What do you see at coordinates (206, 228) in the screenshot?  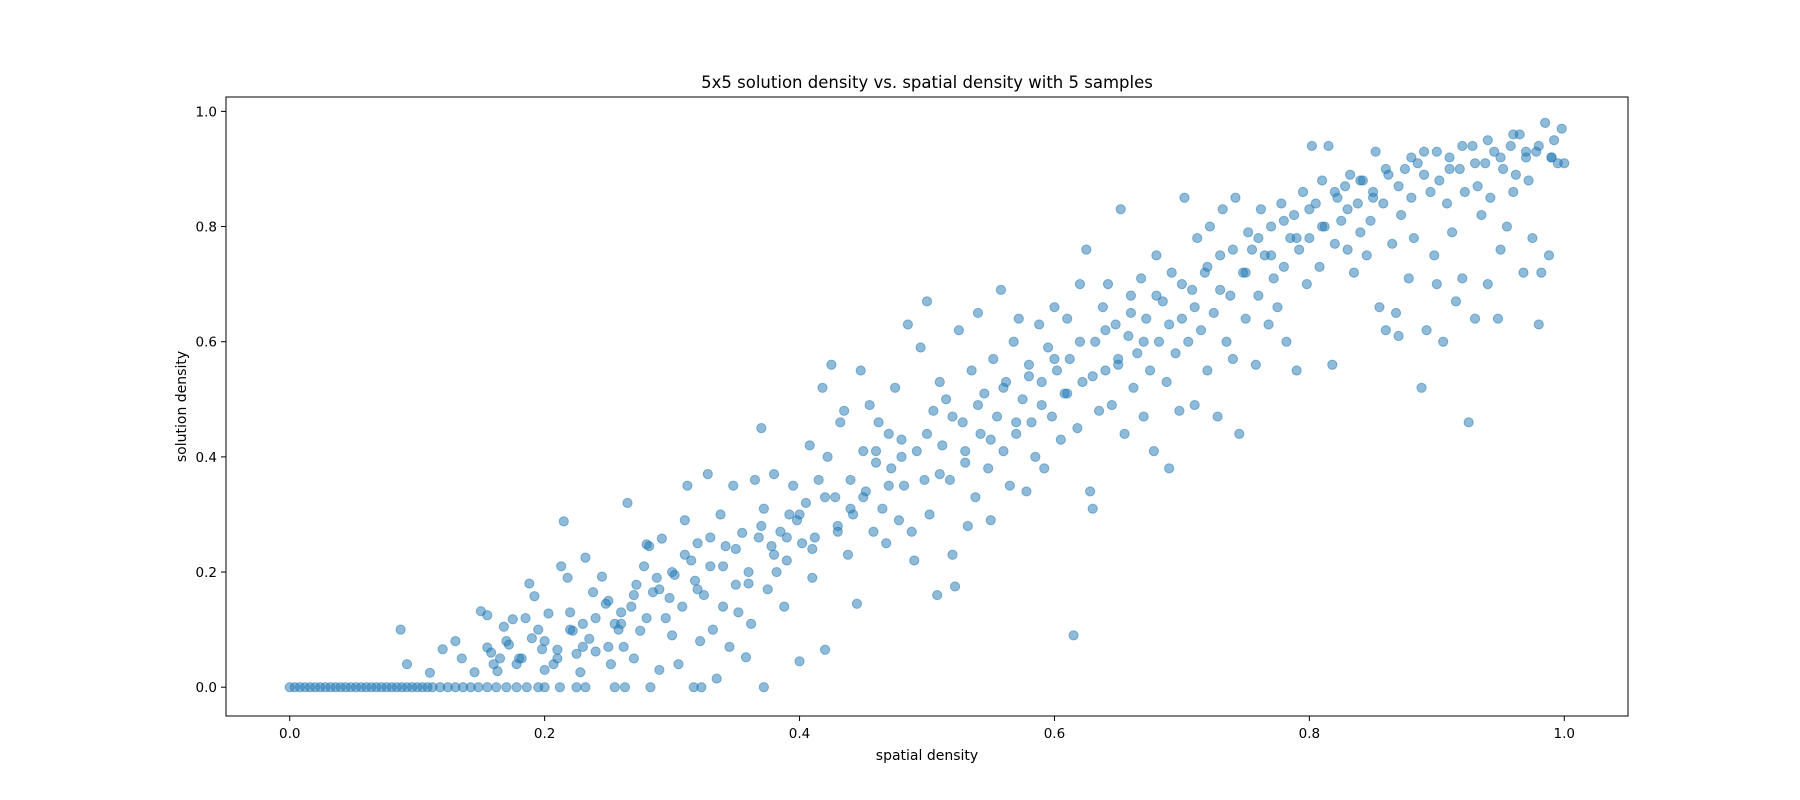 I see `y-tick-label: 0.8` at bounding box center [206, 228].